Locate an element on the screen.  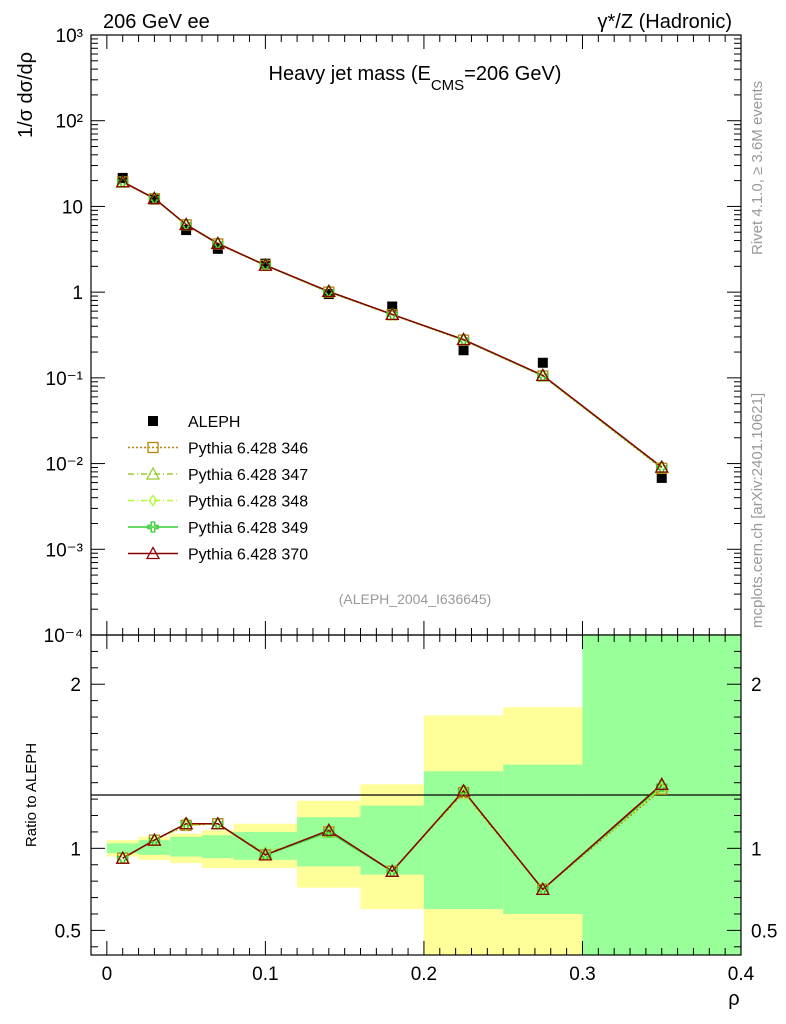
analysis-label: (ALEPH_2004_I636645) is located at coordinates (415, 599).